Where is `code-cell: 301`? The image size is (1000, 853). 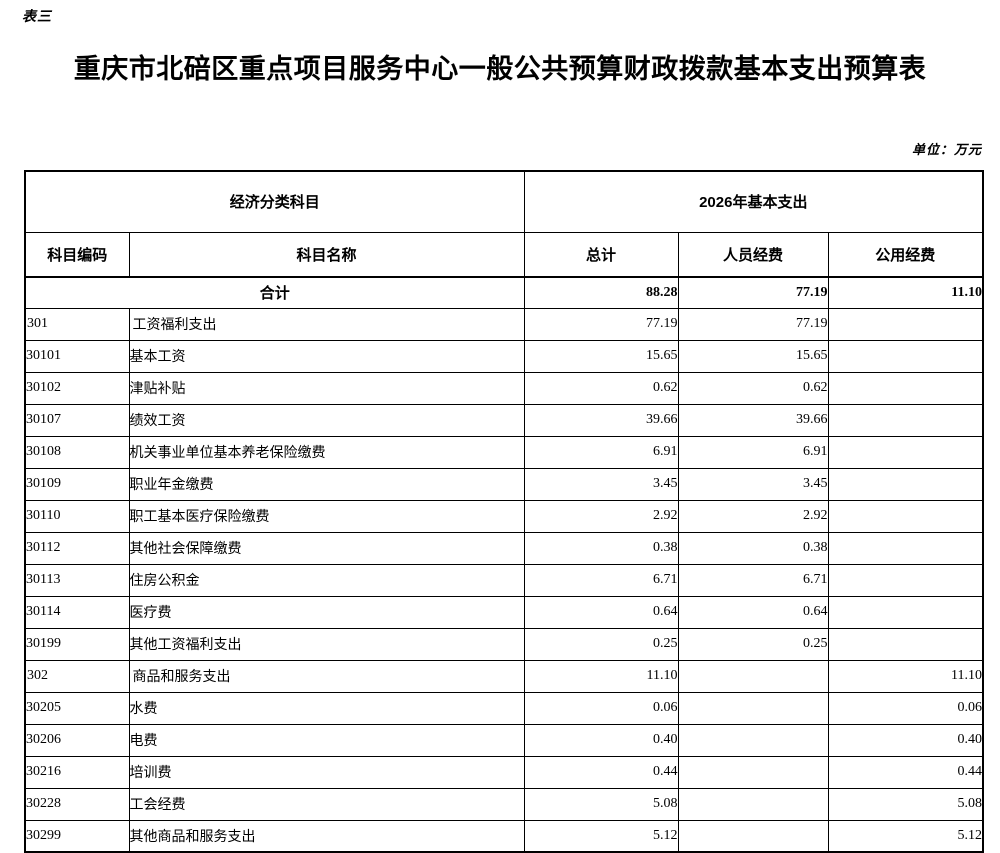 code-cell: 301 is located at coordinates (77, 324).